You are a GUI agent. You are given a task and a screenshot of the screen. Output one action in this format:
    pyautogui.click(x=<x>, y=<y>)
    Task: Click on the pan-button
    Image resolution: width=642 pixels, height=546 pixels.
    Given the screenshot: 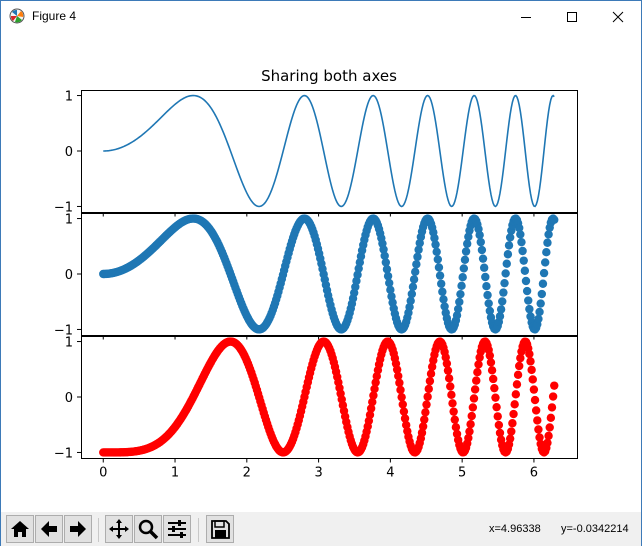 What is the action you would take?
    pyautogui.click(x=119, y=529)
    